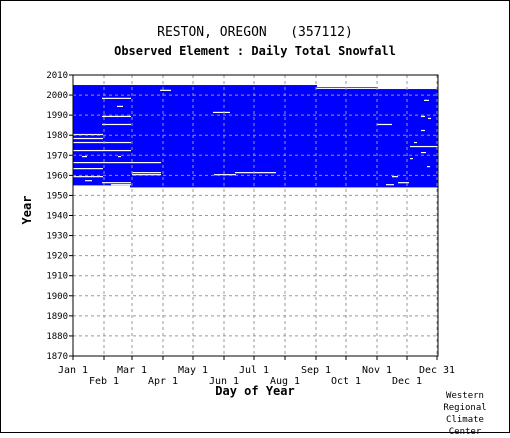  Describe the element at coordinates (377, 370) in the screenshot. I see `x-tick-label: Nov 1` at that location.